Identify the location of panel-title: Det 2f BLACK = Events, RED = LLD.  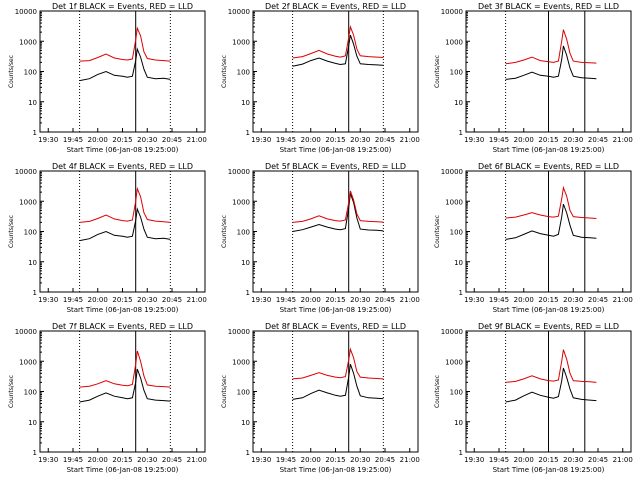
(335, 6).